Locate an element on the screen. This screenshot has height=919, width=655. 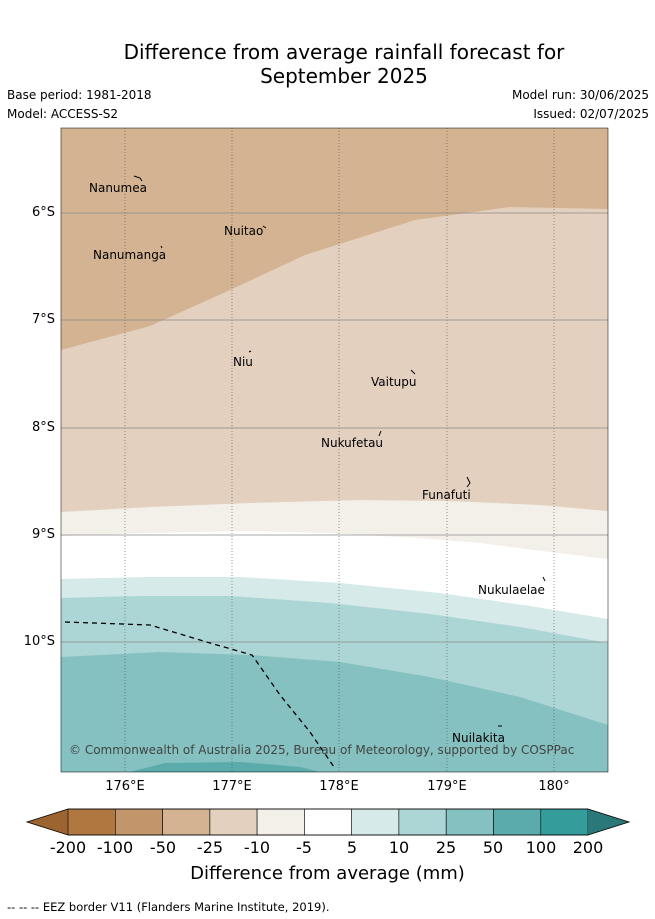
lat-label-9s: 9°S is located at coordinates (43, 534).